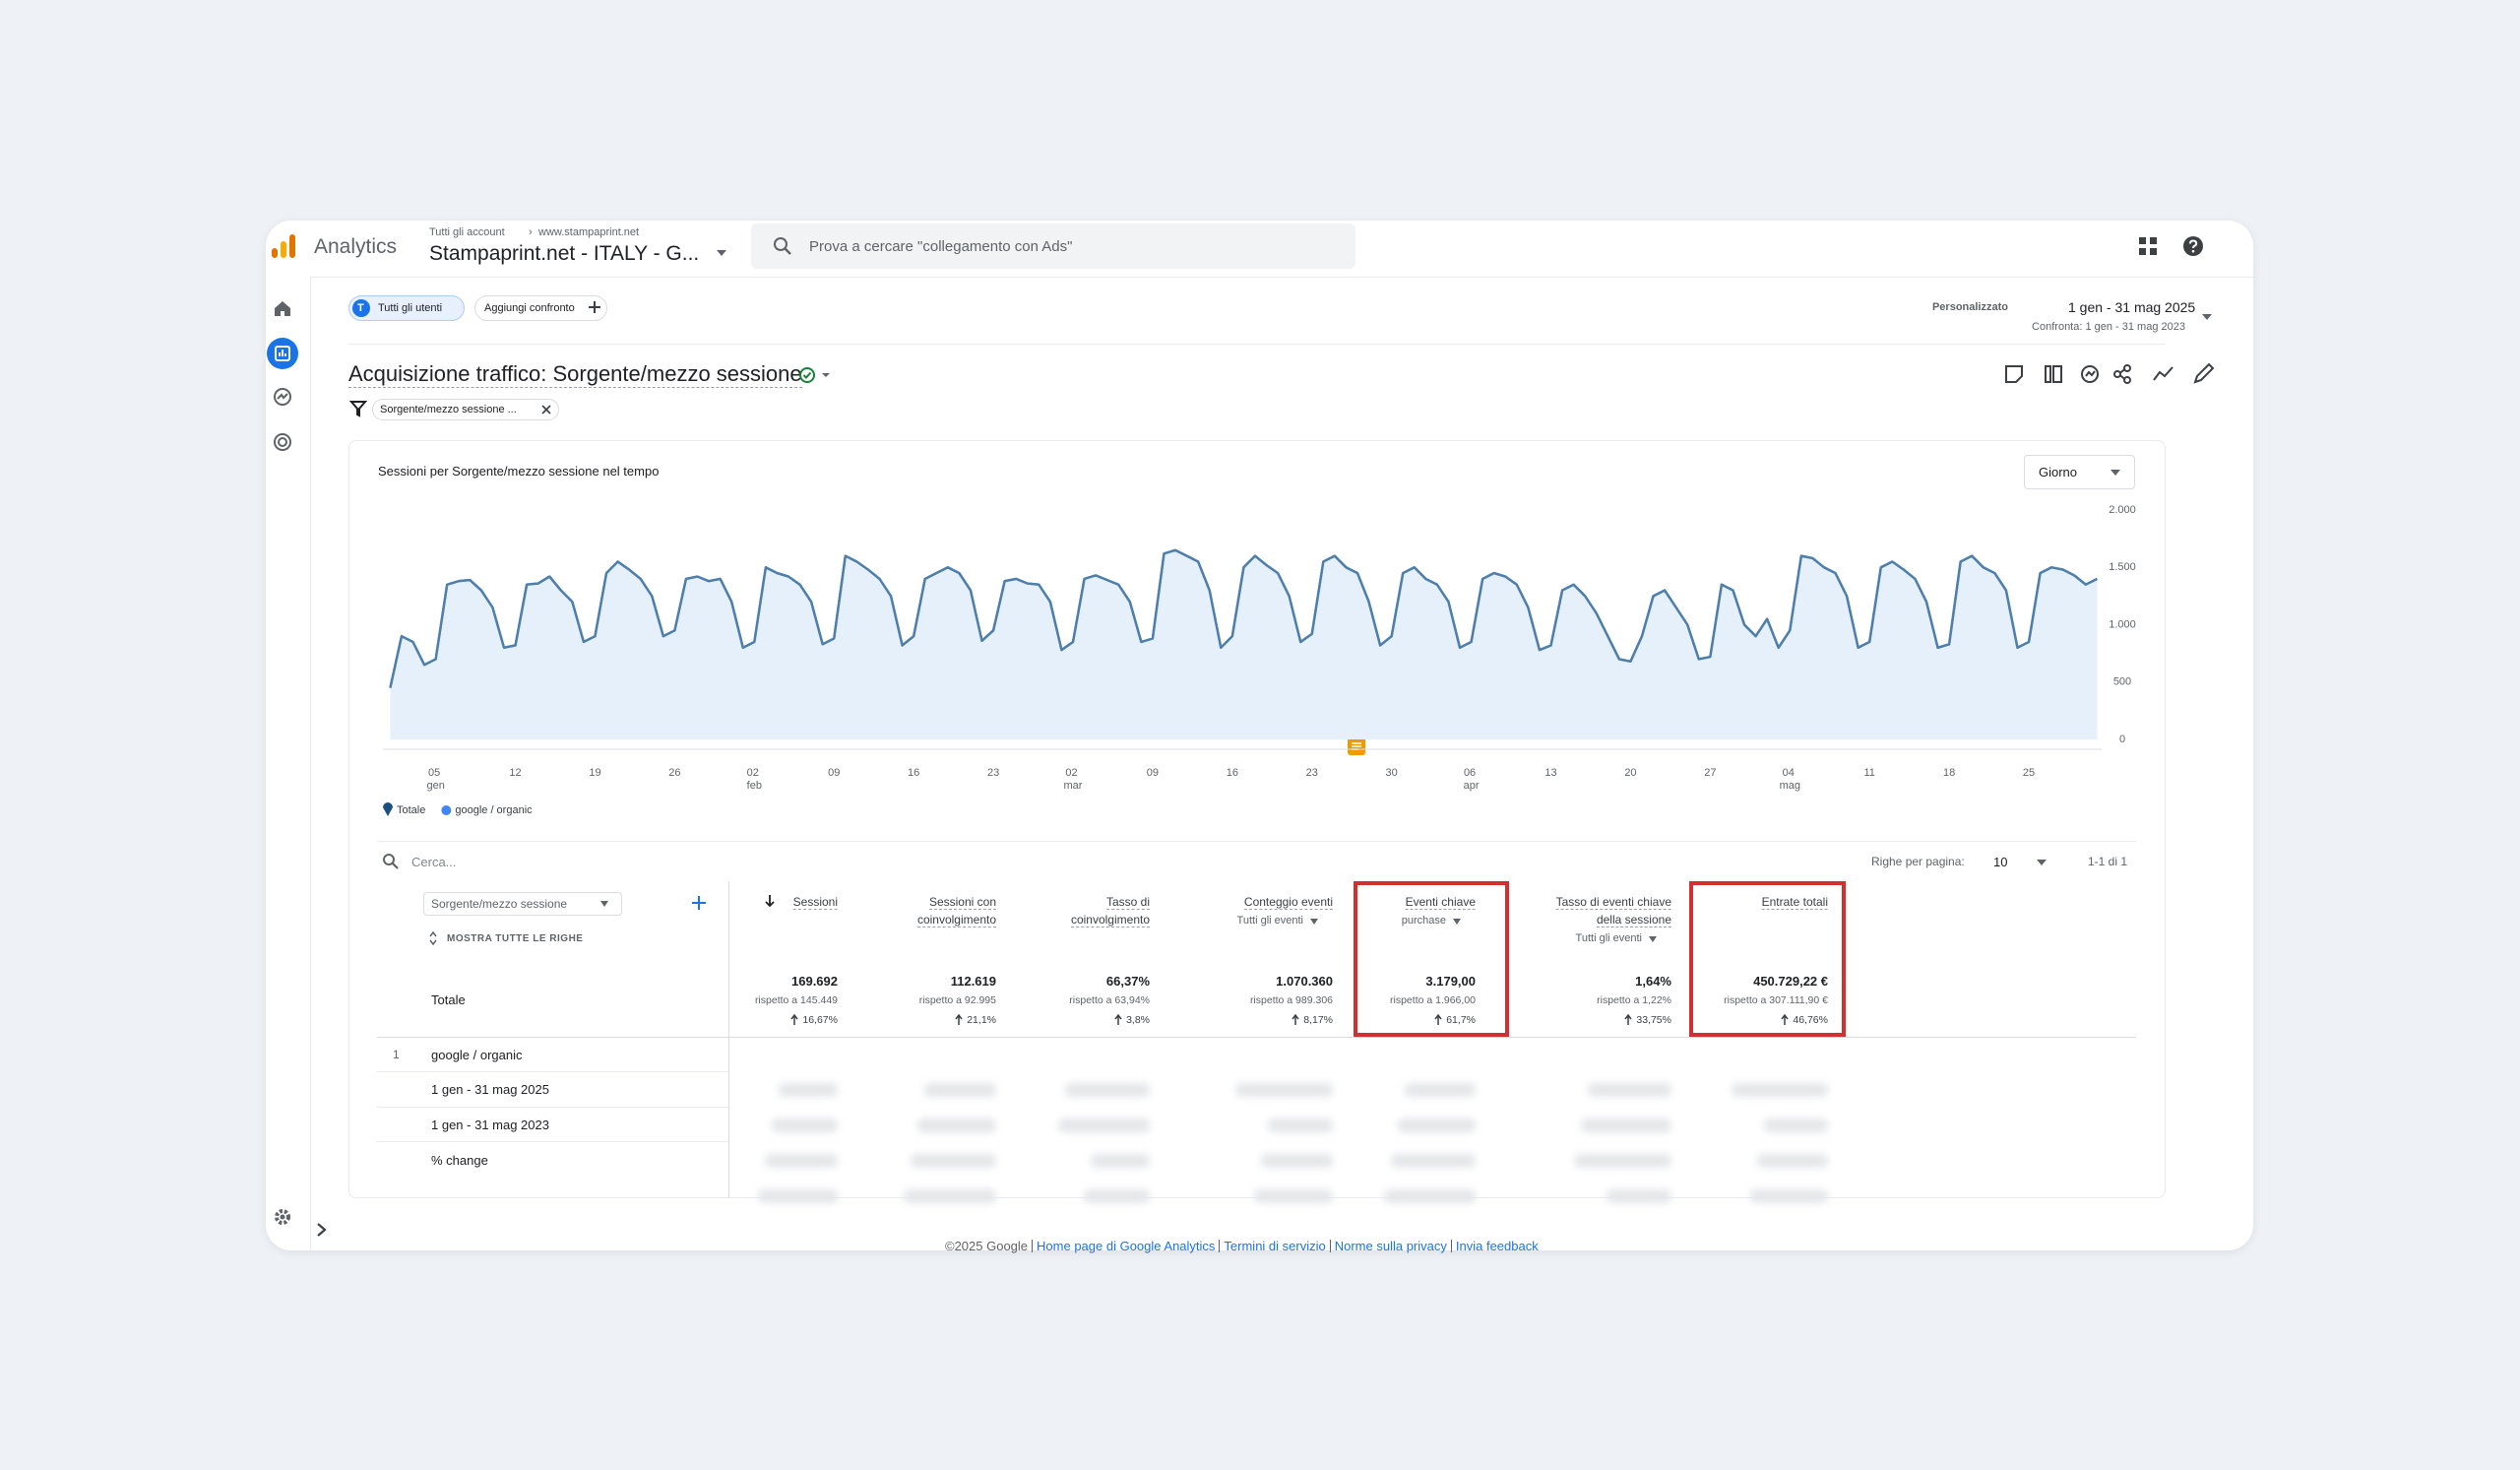  What do you see at coordinates (282, 397) in the screenshot?
I see `explore-icon` at bounding box center [282, 397].